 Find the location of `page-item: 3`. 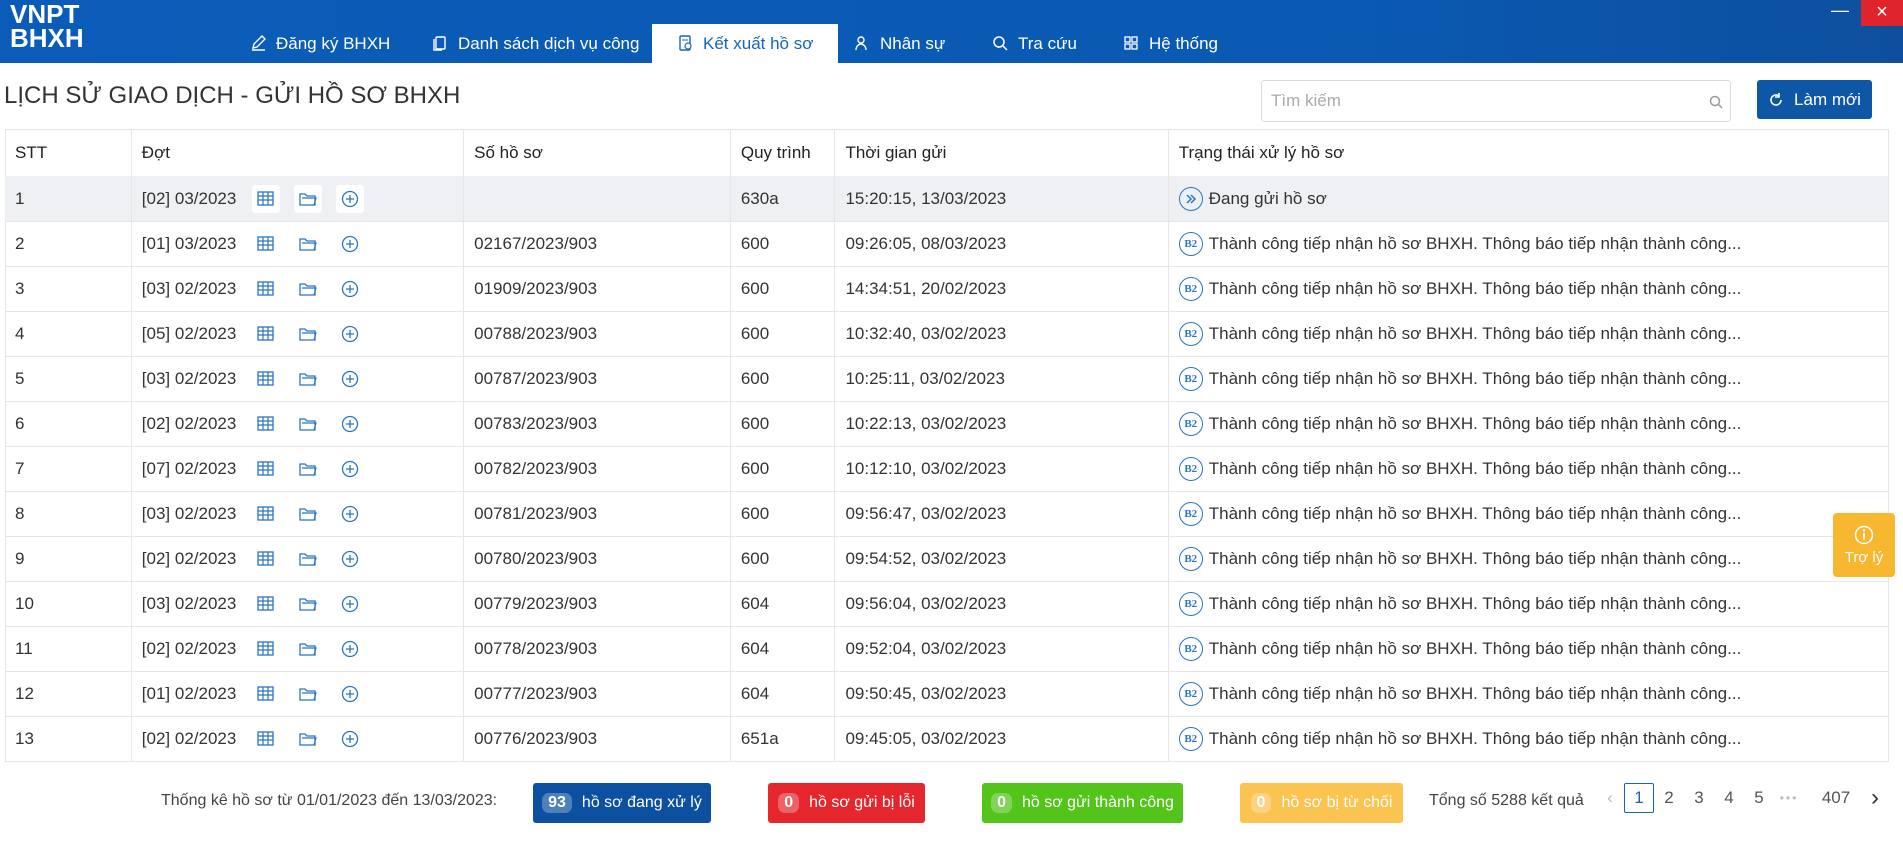

page-item: 3 is located at coordinates (1699, 797).